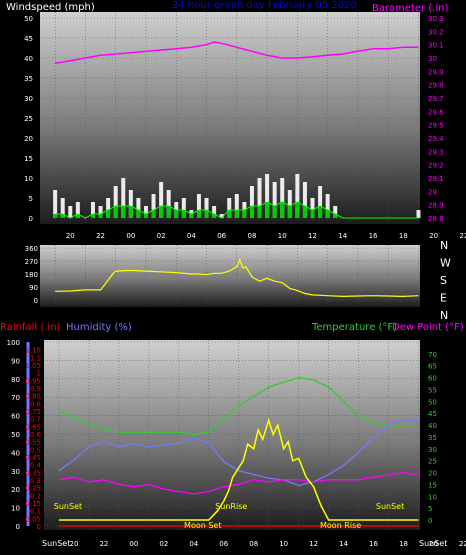 The width and height of the screenshot is (466, 555). What do you see at coordinates (28, 99) in the screenshot?
I see `wind-y-tick: 30` at bounding box center [28, 99].